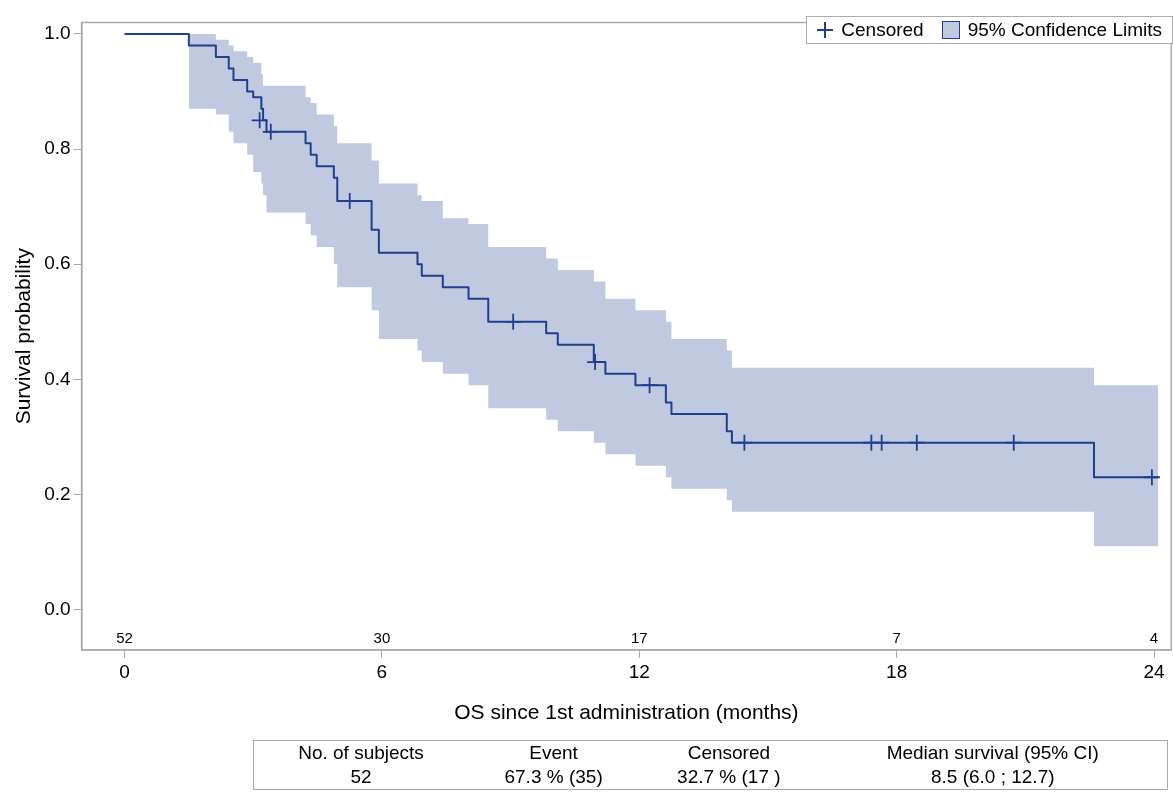 This screenshot has height=792, width=1173. What do you see at coordinates (553, 777) in the screenshot?
I see `text: 67.3 % (35)` at bounding box center [553, 777].